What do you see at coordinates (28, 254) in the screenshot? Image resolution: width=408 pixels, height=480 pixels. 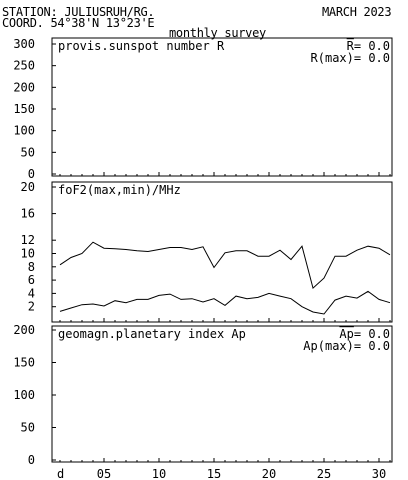 I see `y-tick-label: 10` at bounding box center [28, 254].